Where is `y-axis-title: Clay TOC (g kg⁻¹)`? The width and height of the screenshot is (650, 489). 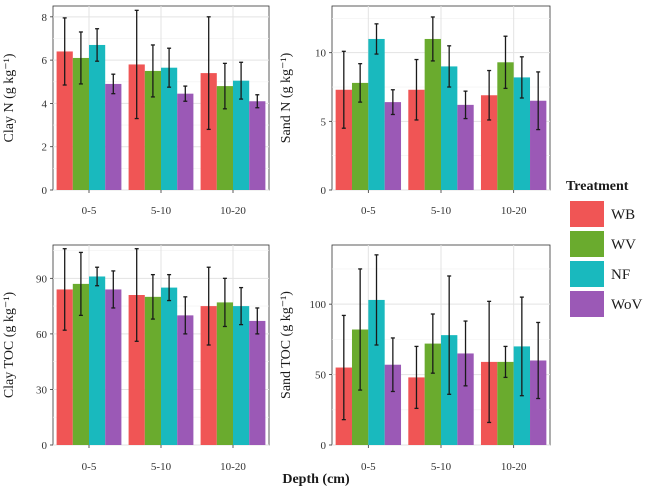 y-axis-title: Clay TOC (g kg⁻¹) is located at coordinates (9, 344).